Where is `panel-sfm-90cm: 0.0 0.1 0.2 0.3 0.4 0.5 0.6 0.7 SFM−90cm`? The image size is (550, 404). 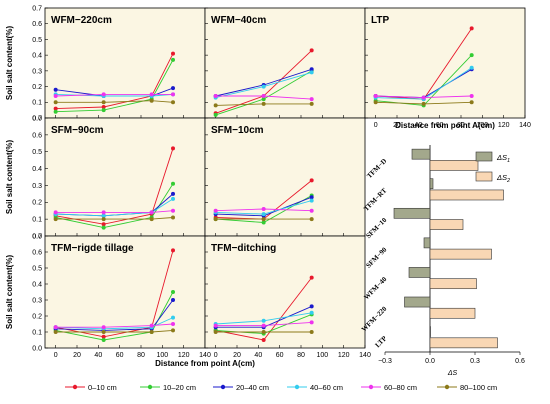 panel-sfm-90cm: 0.0 0.1 0.2 0.3 0.4 0.5 0.6 0.7 SFM−90cm is located at coordinates (119, 177).